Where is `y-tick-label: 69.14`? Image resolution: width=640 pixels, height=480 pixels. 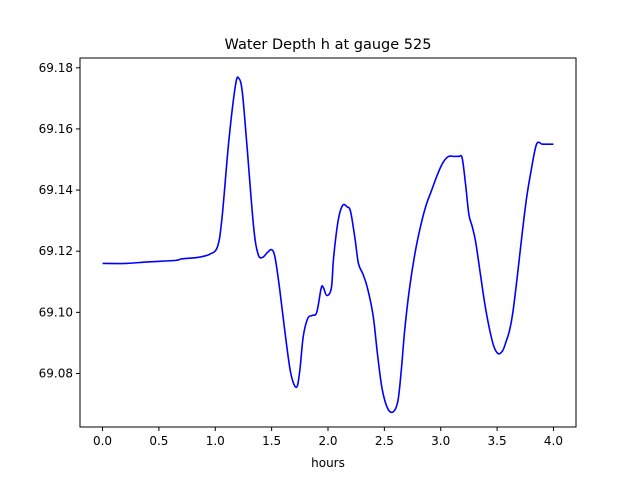
y-tick-label: 69.14 is located at coordinates (56, 190).